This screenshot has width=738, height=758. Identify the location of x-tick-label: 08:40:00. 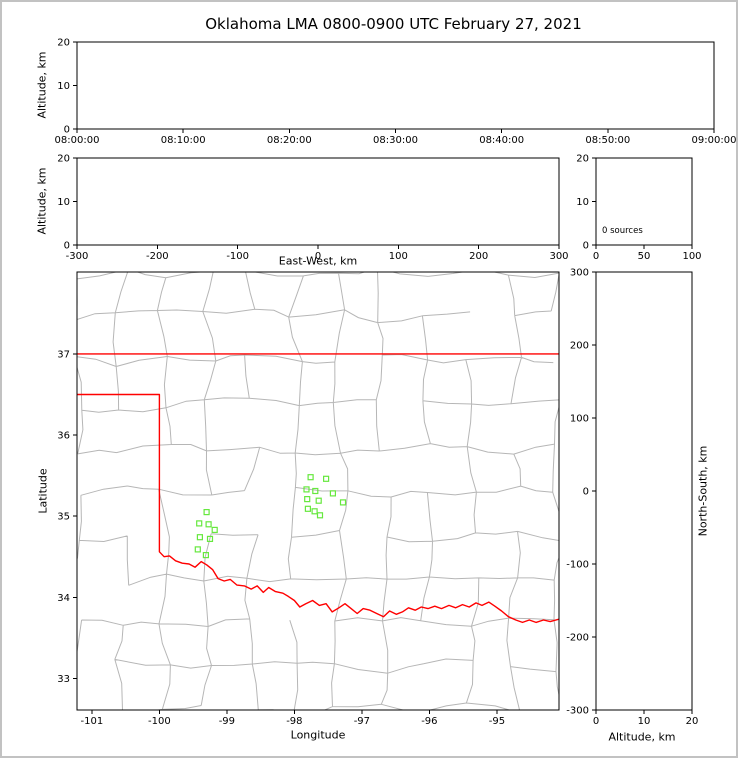
(501, 140).